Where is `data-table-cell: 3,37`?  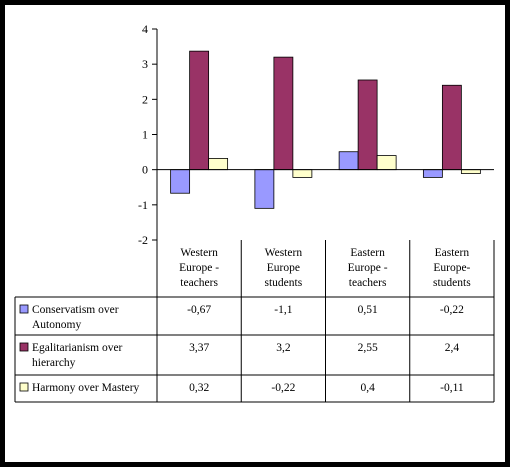 data-table-cell: 3,37 is located at coordinates (199, 348).